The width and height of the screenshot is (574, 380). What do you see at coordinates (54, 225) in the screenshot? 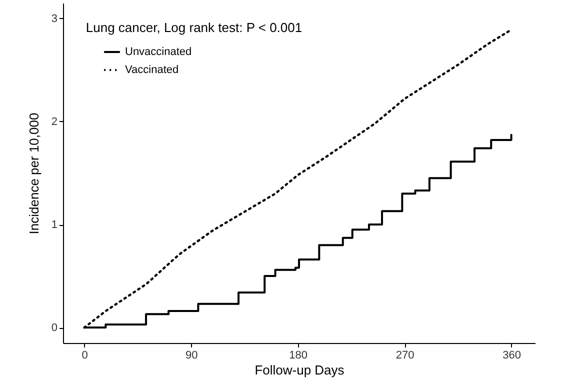
I see `y-tick-label: 1` at bounding box center [54, 225].